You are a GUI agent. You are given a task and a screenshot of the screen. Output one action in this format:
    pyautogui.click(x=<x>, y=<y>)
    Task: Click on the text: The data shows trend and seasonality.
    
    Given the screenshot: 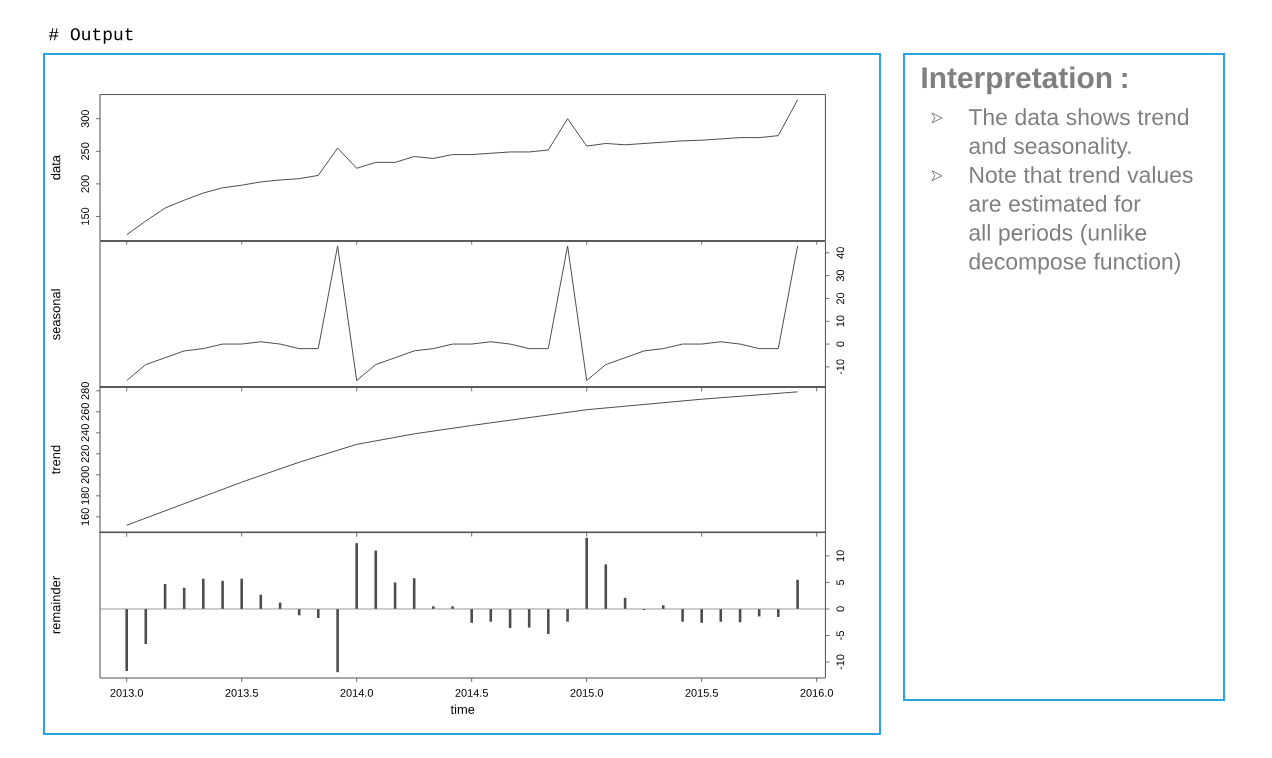 What is the action you would take?
    pyautogui.click(x=1078, y=133)
    